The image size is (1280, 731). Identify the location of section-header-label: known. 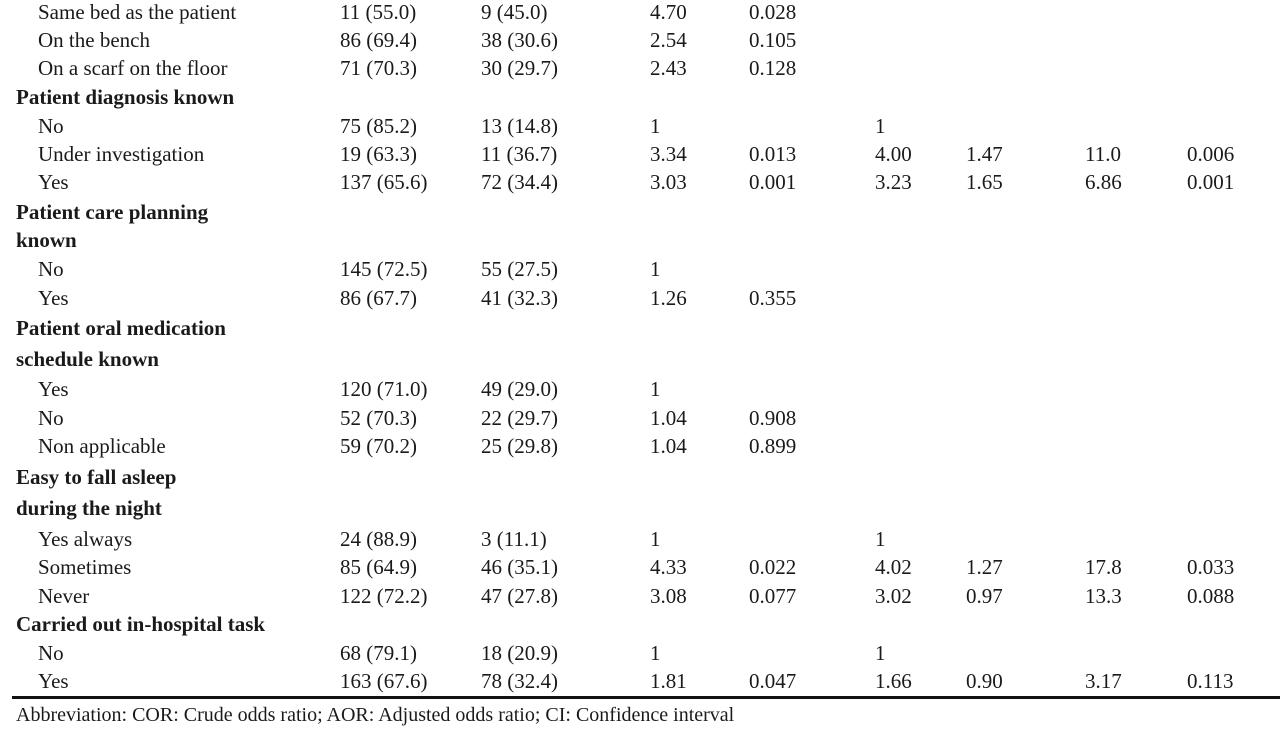
(46, 240).